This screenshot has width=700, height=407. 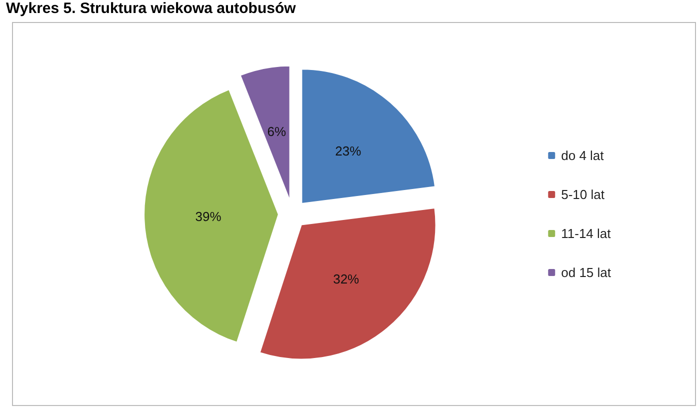 I want to click on data-label: 6%, so click(x=276, y=131).